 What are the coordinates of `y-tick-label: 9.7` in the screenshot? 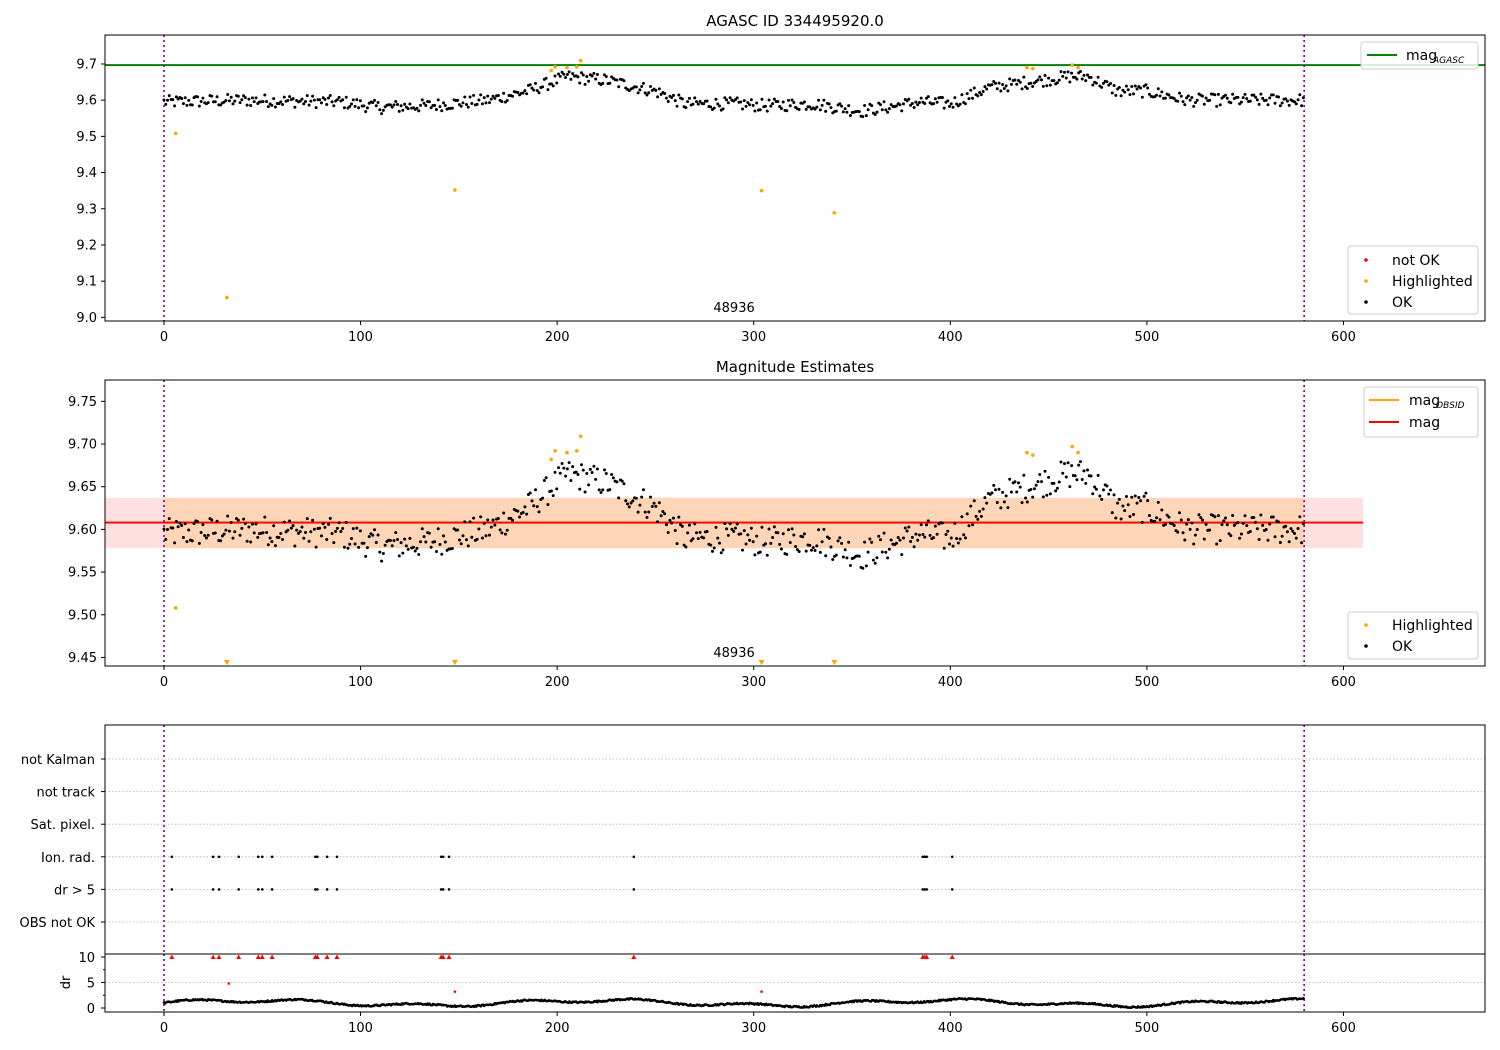 It's located at (86, 64).